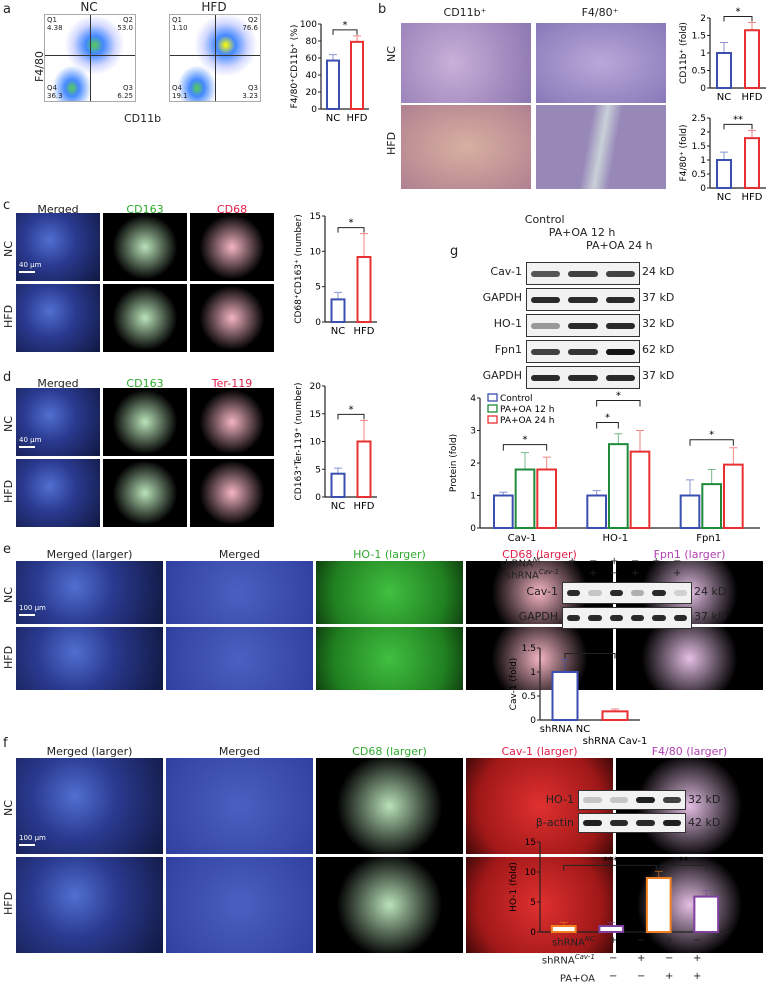  I want to click on label-text: shRNA, so click(522, 576).